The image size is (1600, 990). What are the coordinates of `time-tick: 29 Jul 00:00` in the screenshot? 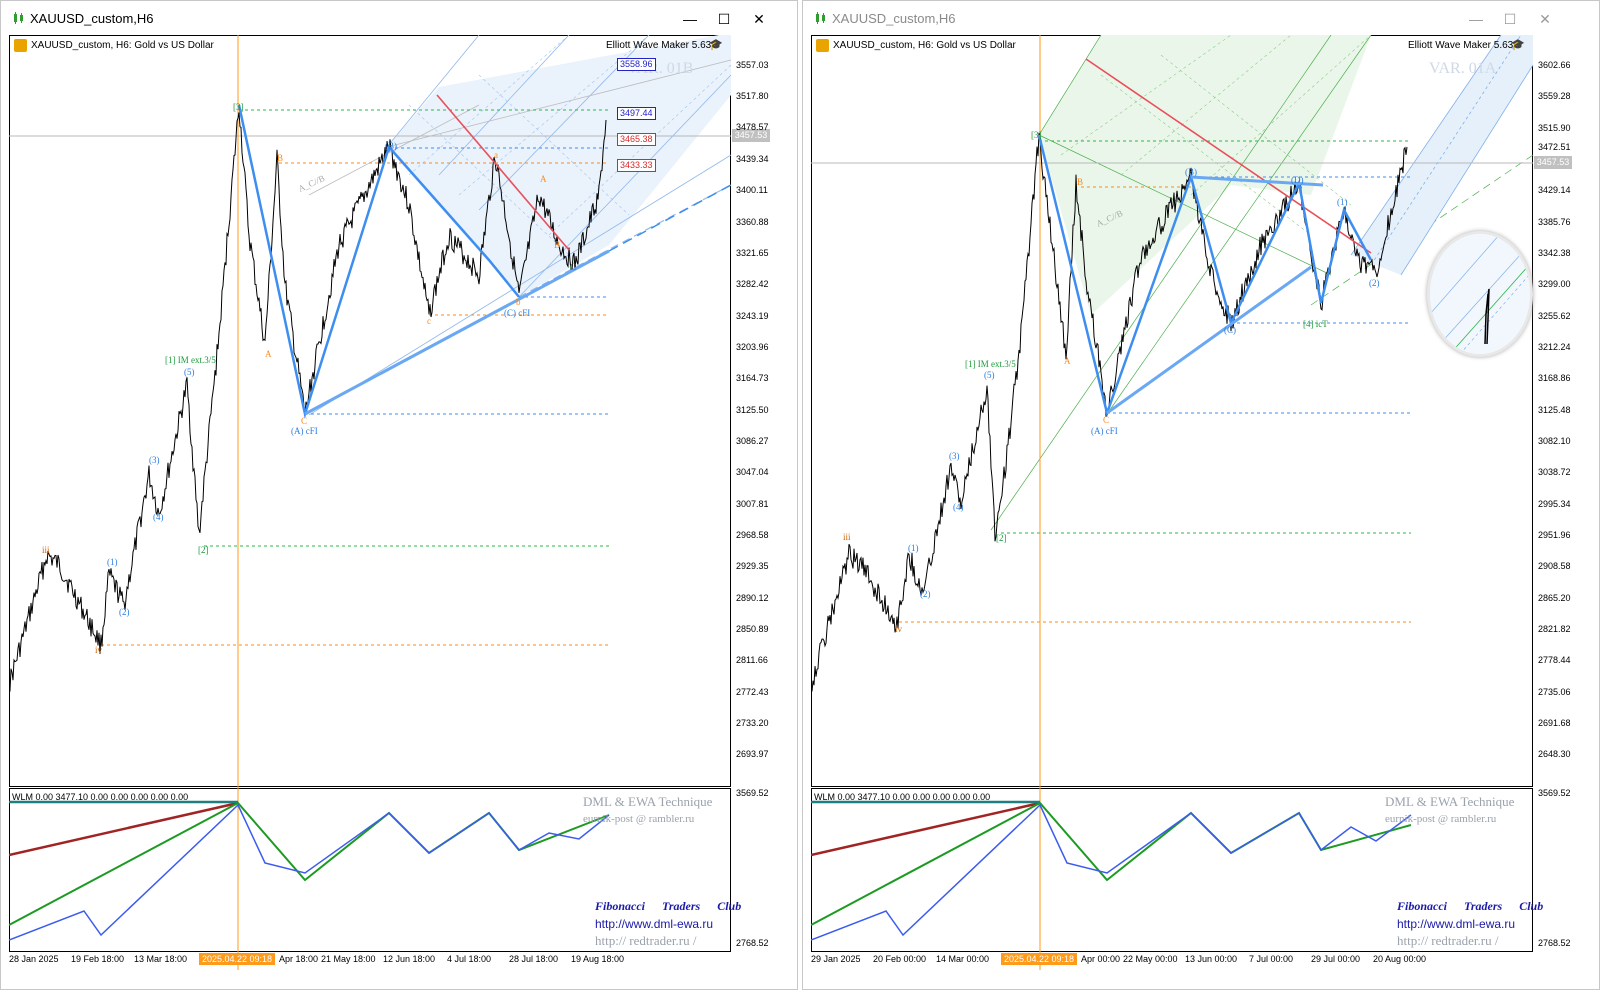 It's located at (1336, 959).